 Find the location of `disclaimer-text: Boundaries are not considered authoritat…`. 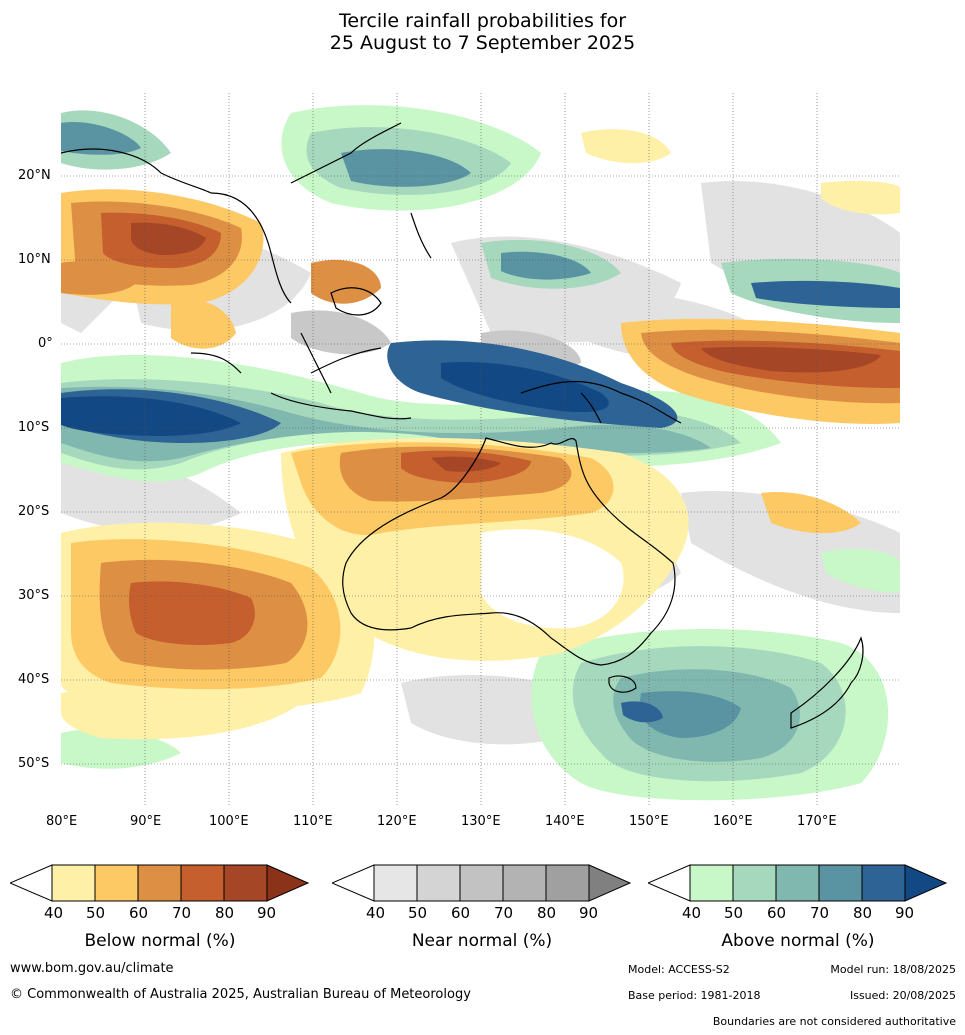

disclaimer-text: Boundaries are not considered authoritat… is located at coordinates (834, 1021).